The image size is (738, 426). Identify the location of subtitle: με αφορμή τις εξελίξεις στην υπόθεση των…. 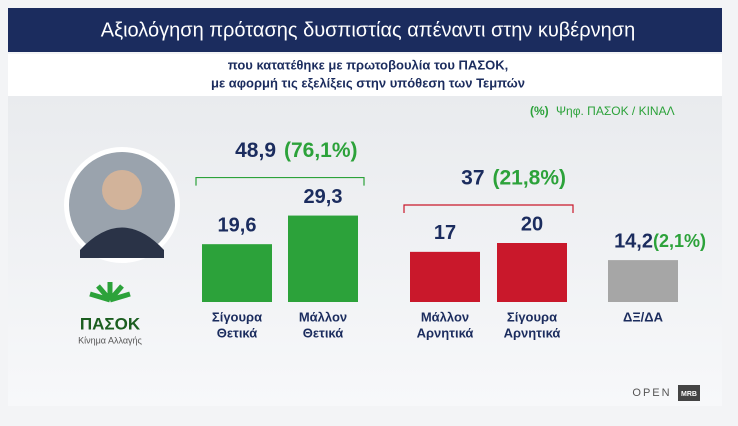
(368, 82).